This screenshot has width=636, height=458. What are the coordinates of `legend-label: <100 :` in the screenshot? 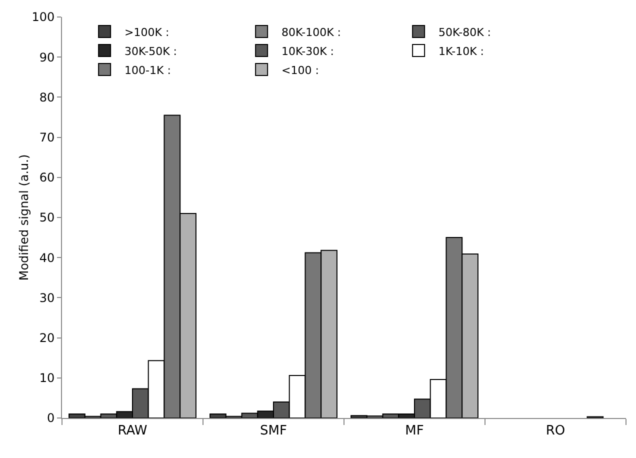 It's located at (300, 70).